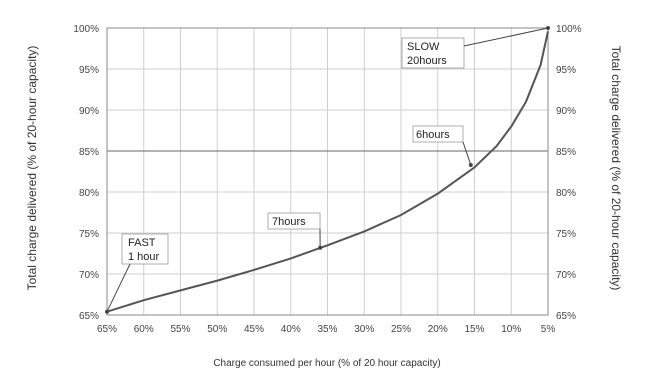  I want to click on x-tick-label: 35%, so click(327, 329).